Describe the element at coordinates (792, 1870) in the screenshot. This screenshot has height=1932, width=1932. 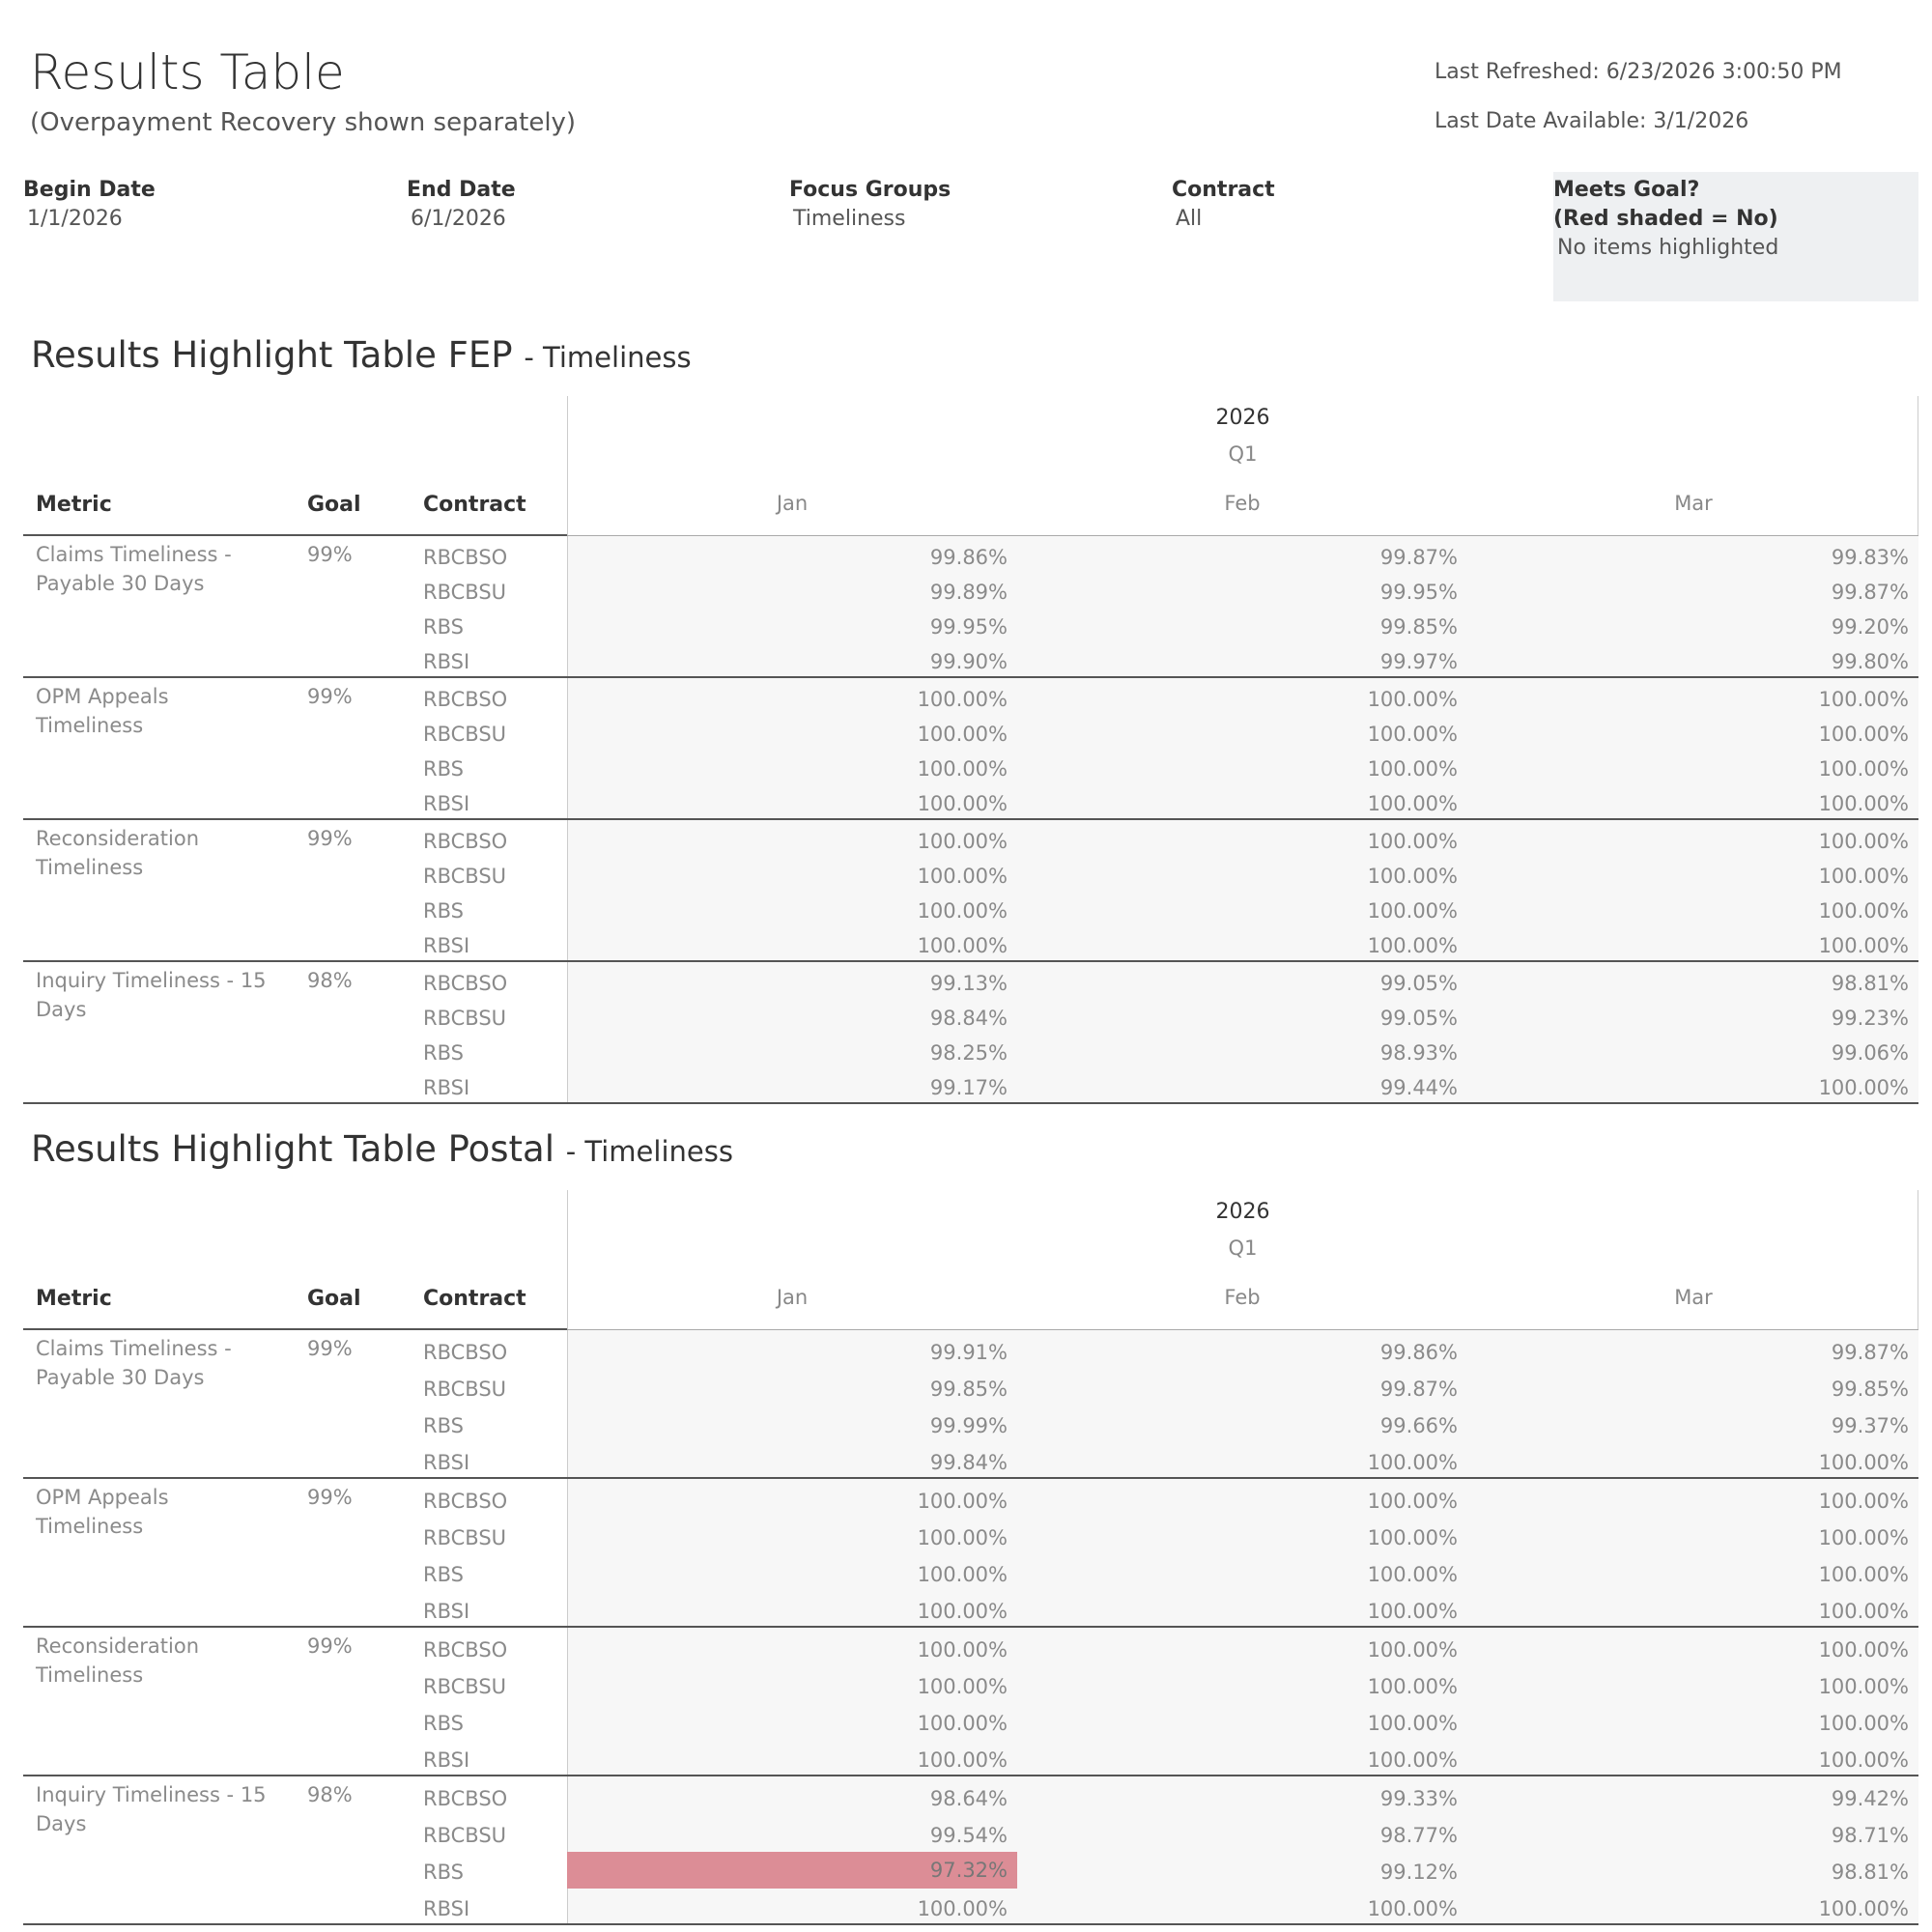
I see `value-cell-below-goal: 97.32%` at that location.